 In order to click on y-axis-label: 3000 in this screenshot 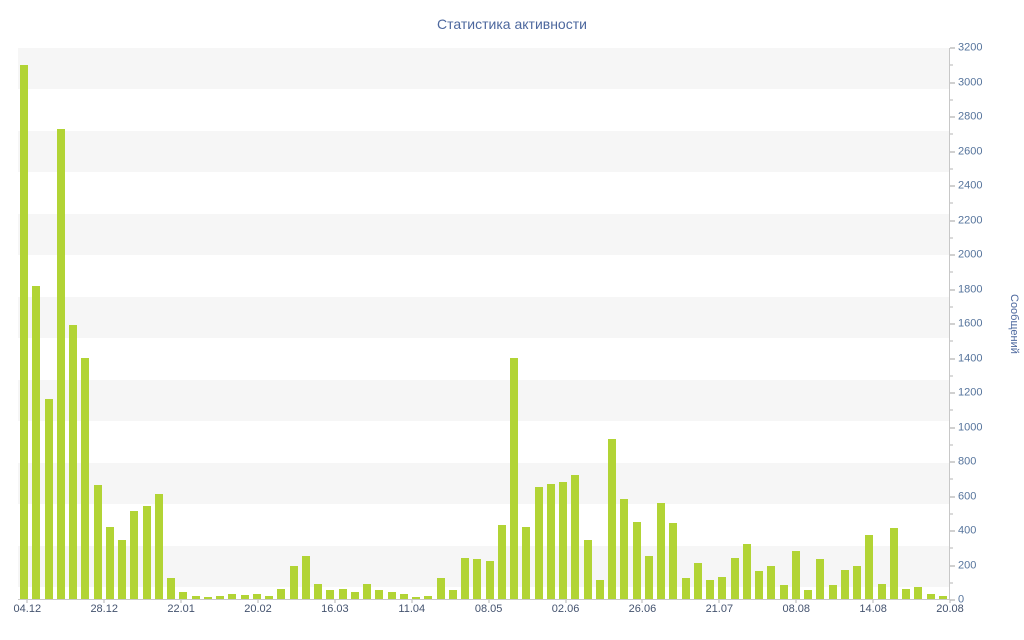, I will do `click(970, 82)`.